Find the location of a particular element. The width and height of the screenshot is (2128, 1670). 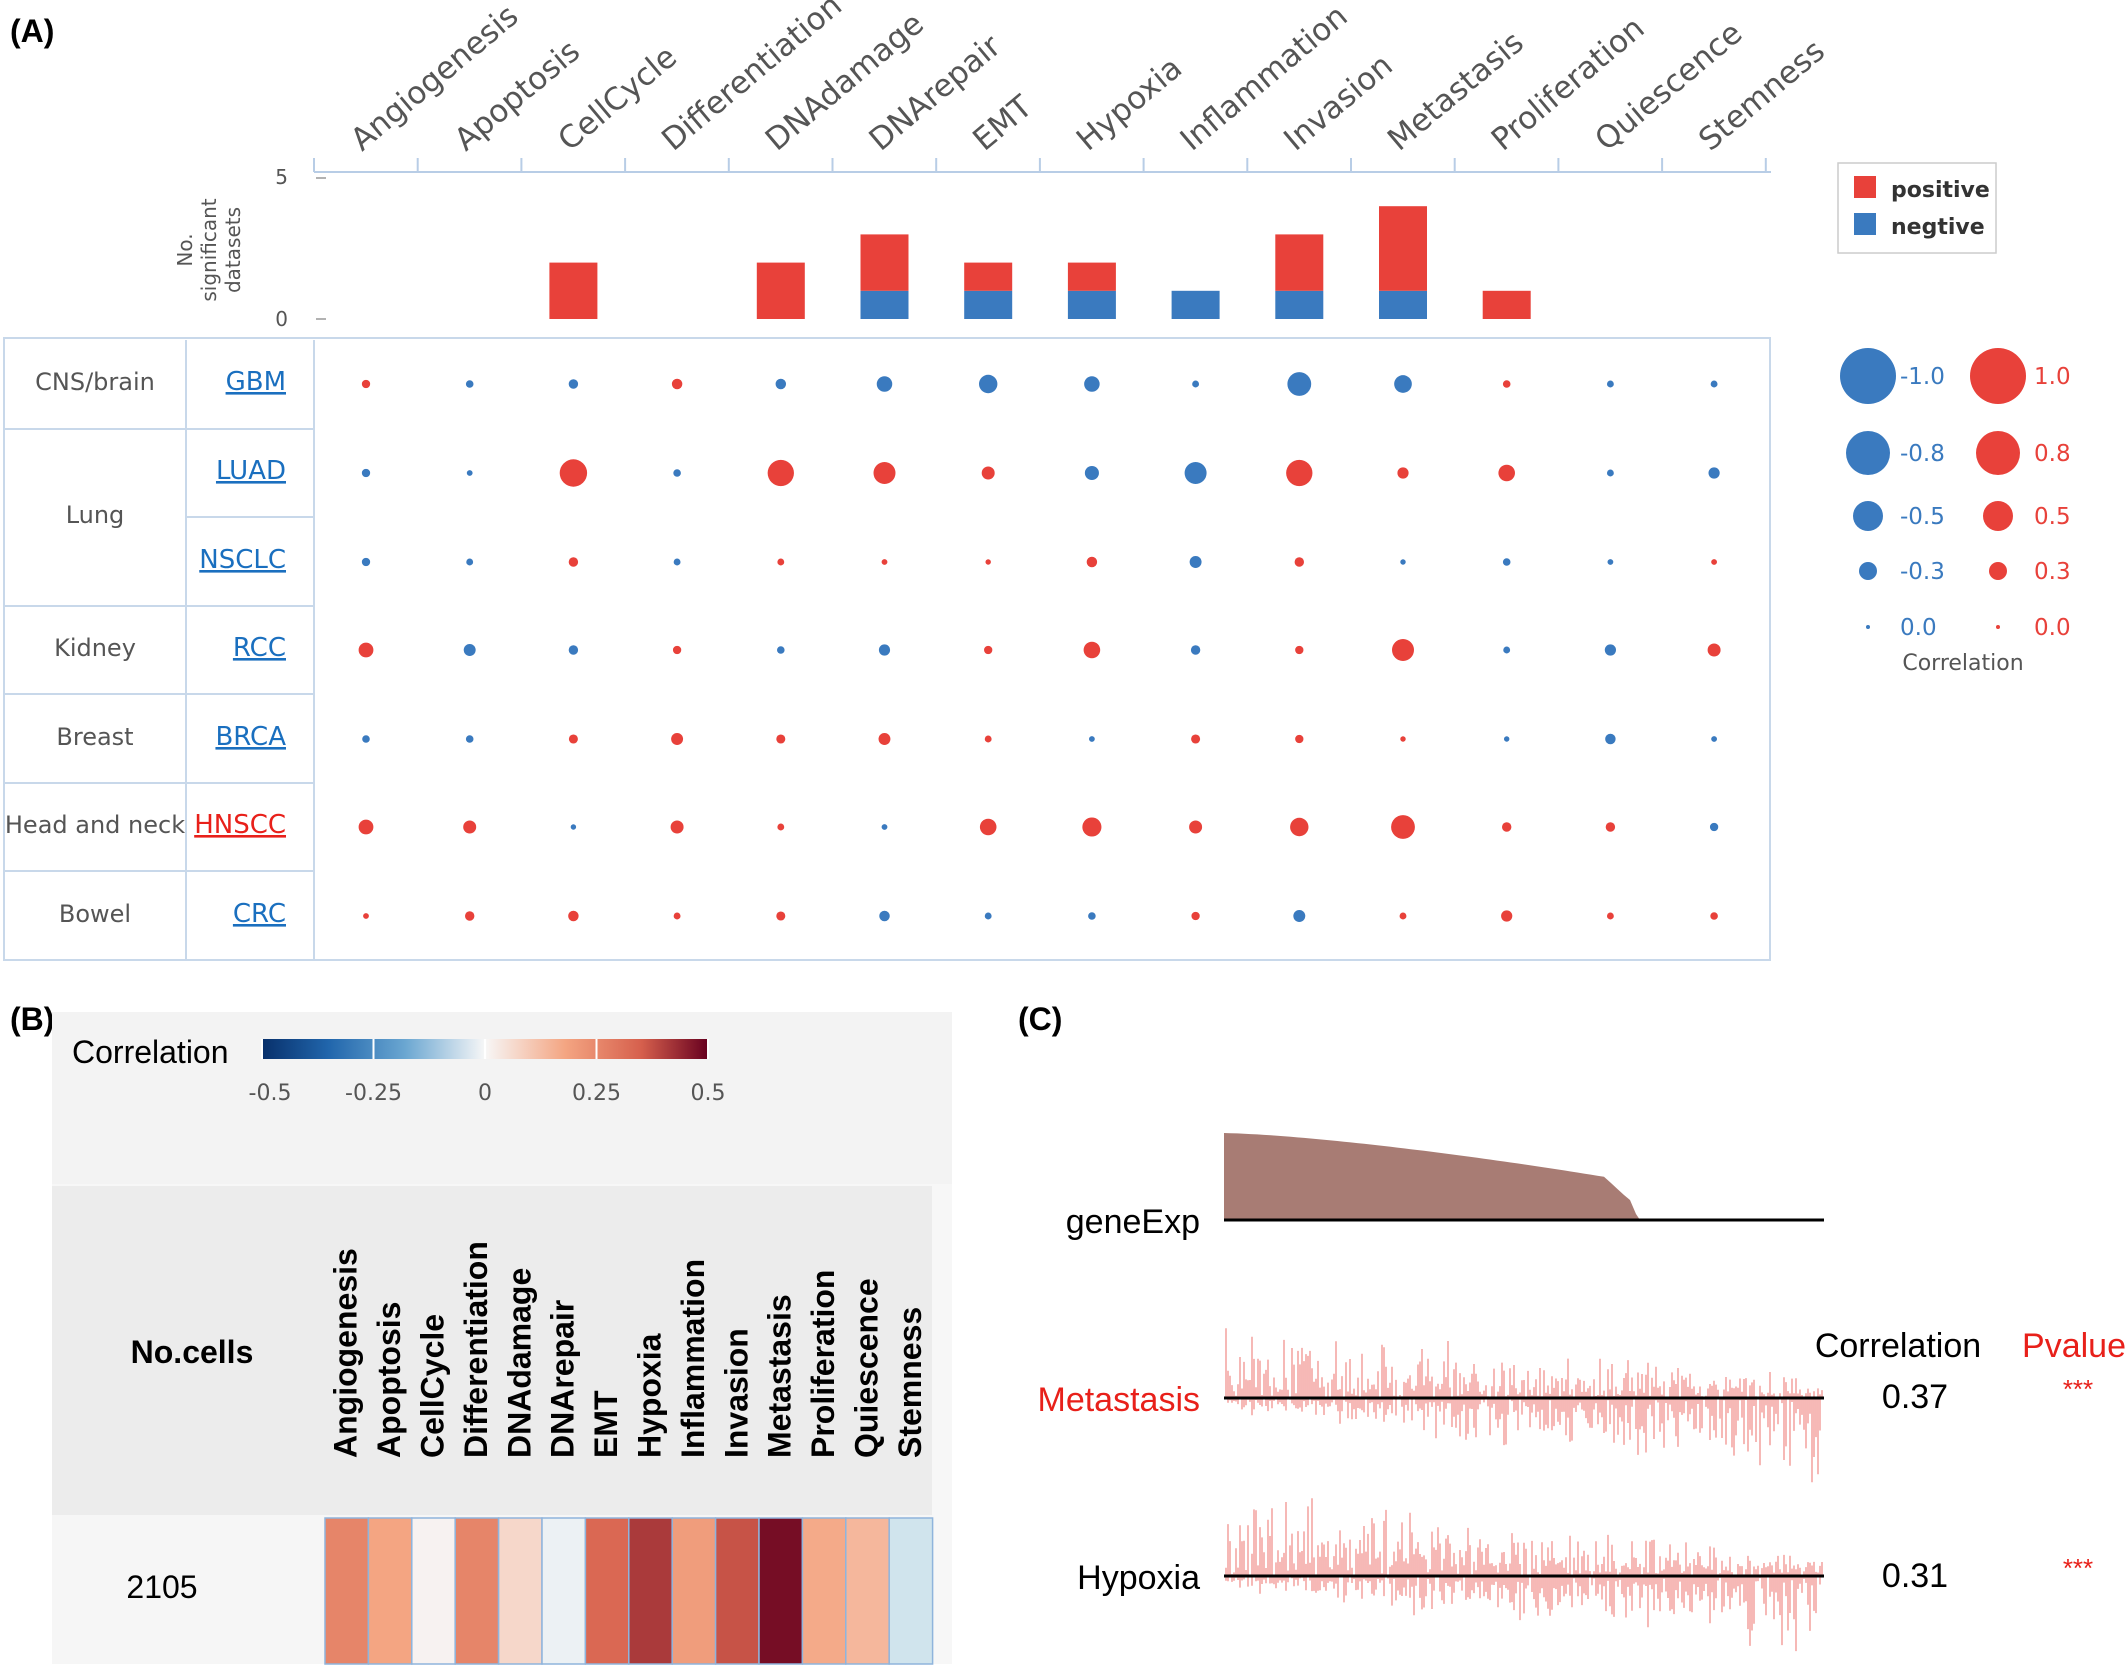

heatmap-column-label-quiescence: Quiescence is located at coordinates (867, 1368).